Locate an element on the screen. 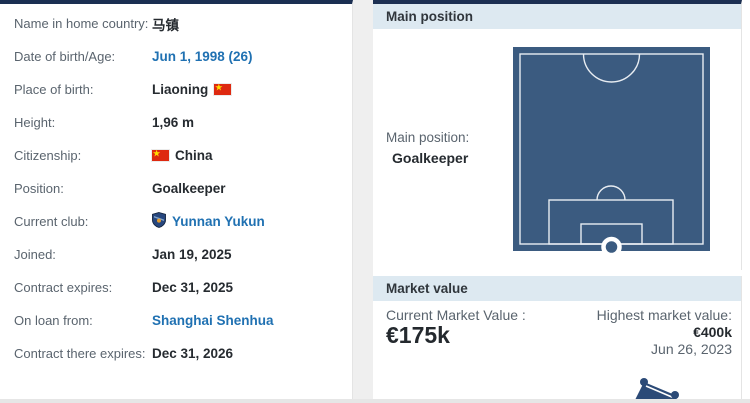 This screenshot has width=750, height=403. bottom-divider is located at coordinates (375, 401).